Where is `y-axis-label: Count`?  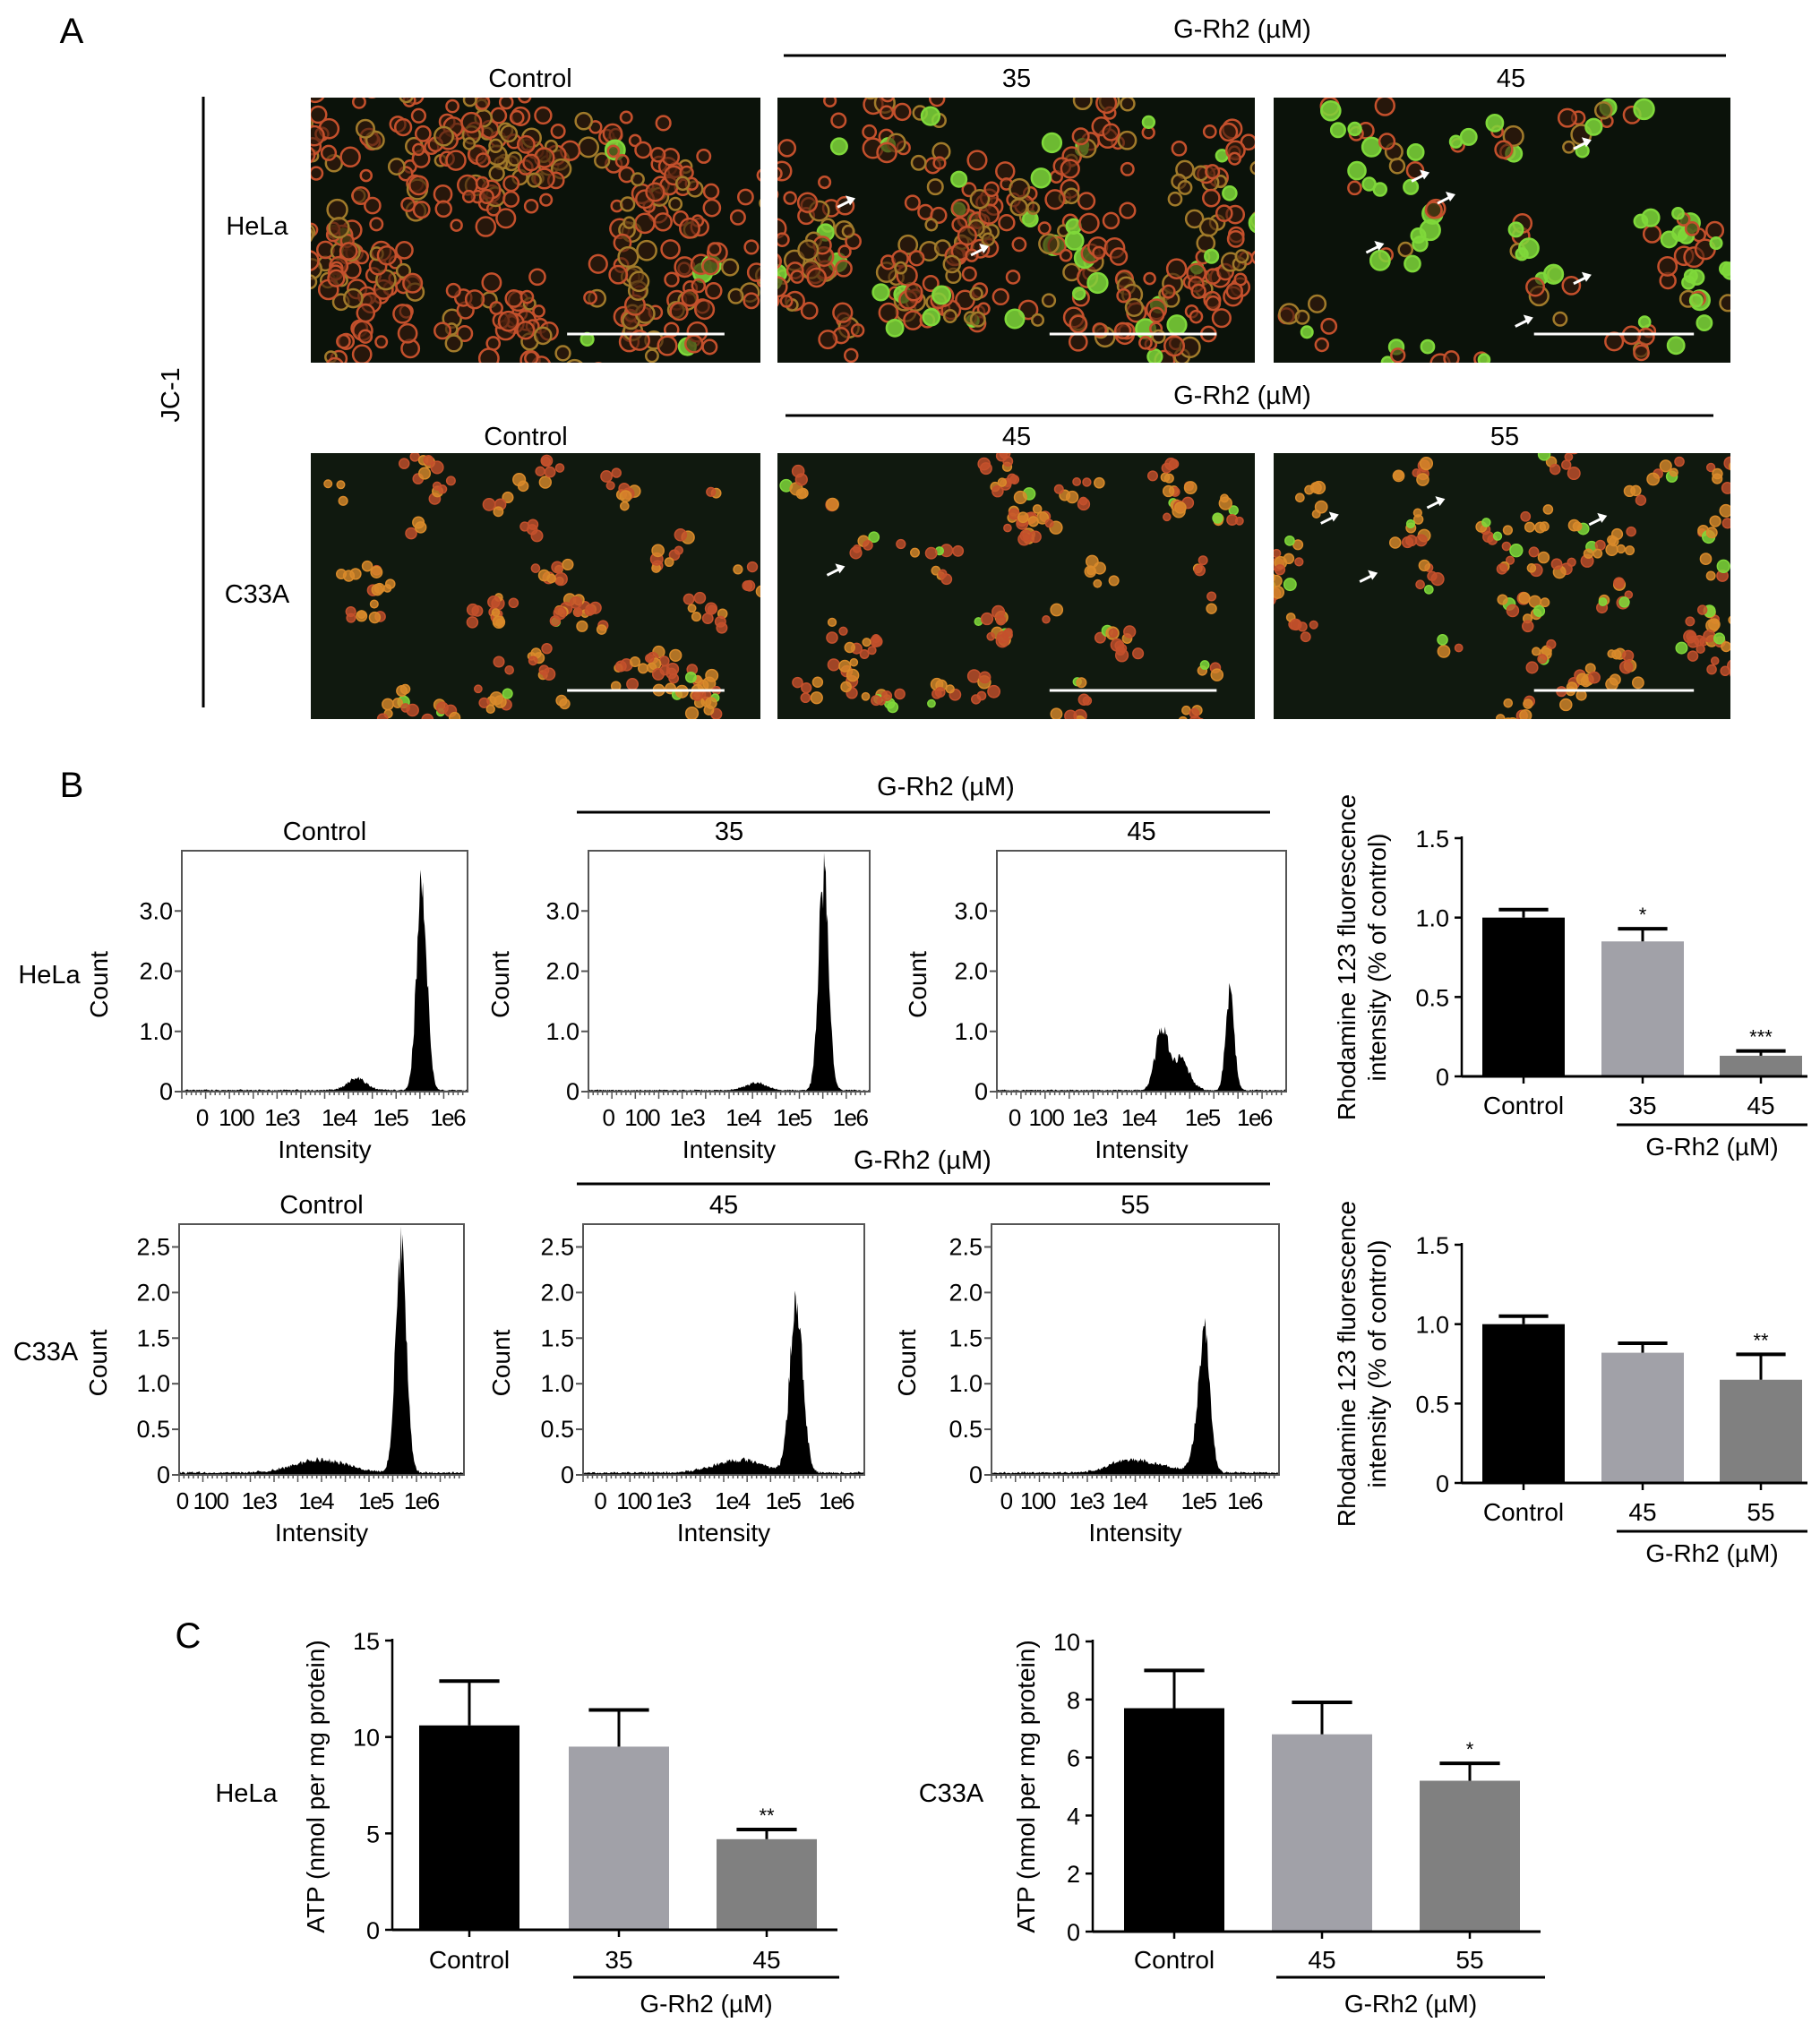 y-axis-label: Count is located at coordinates (500, 984).